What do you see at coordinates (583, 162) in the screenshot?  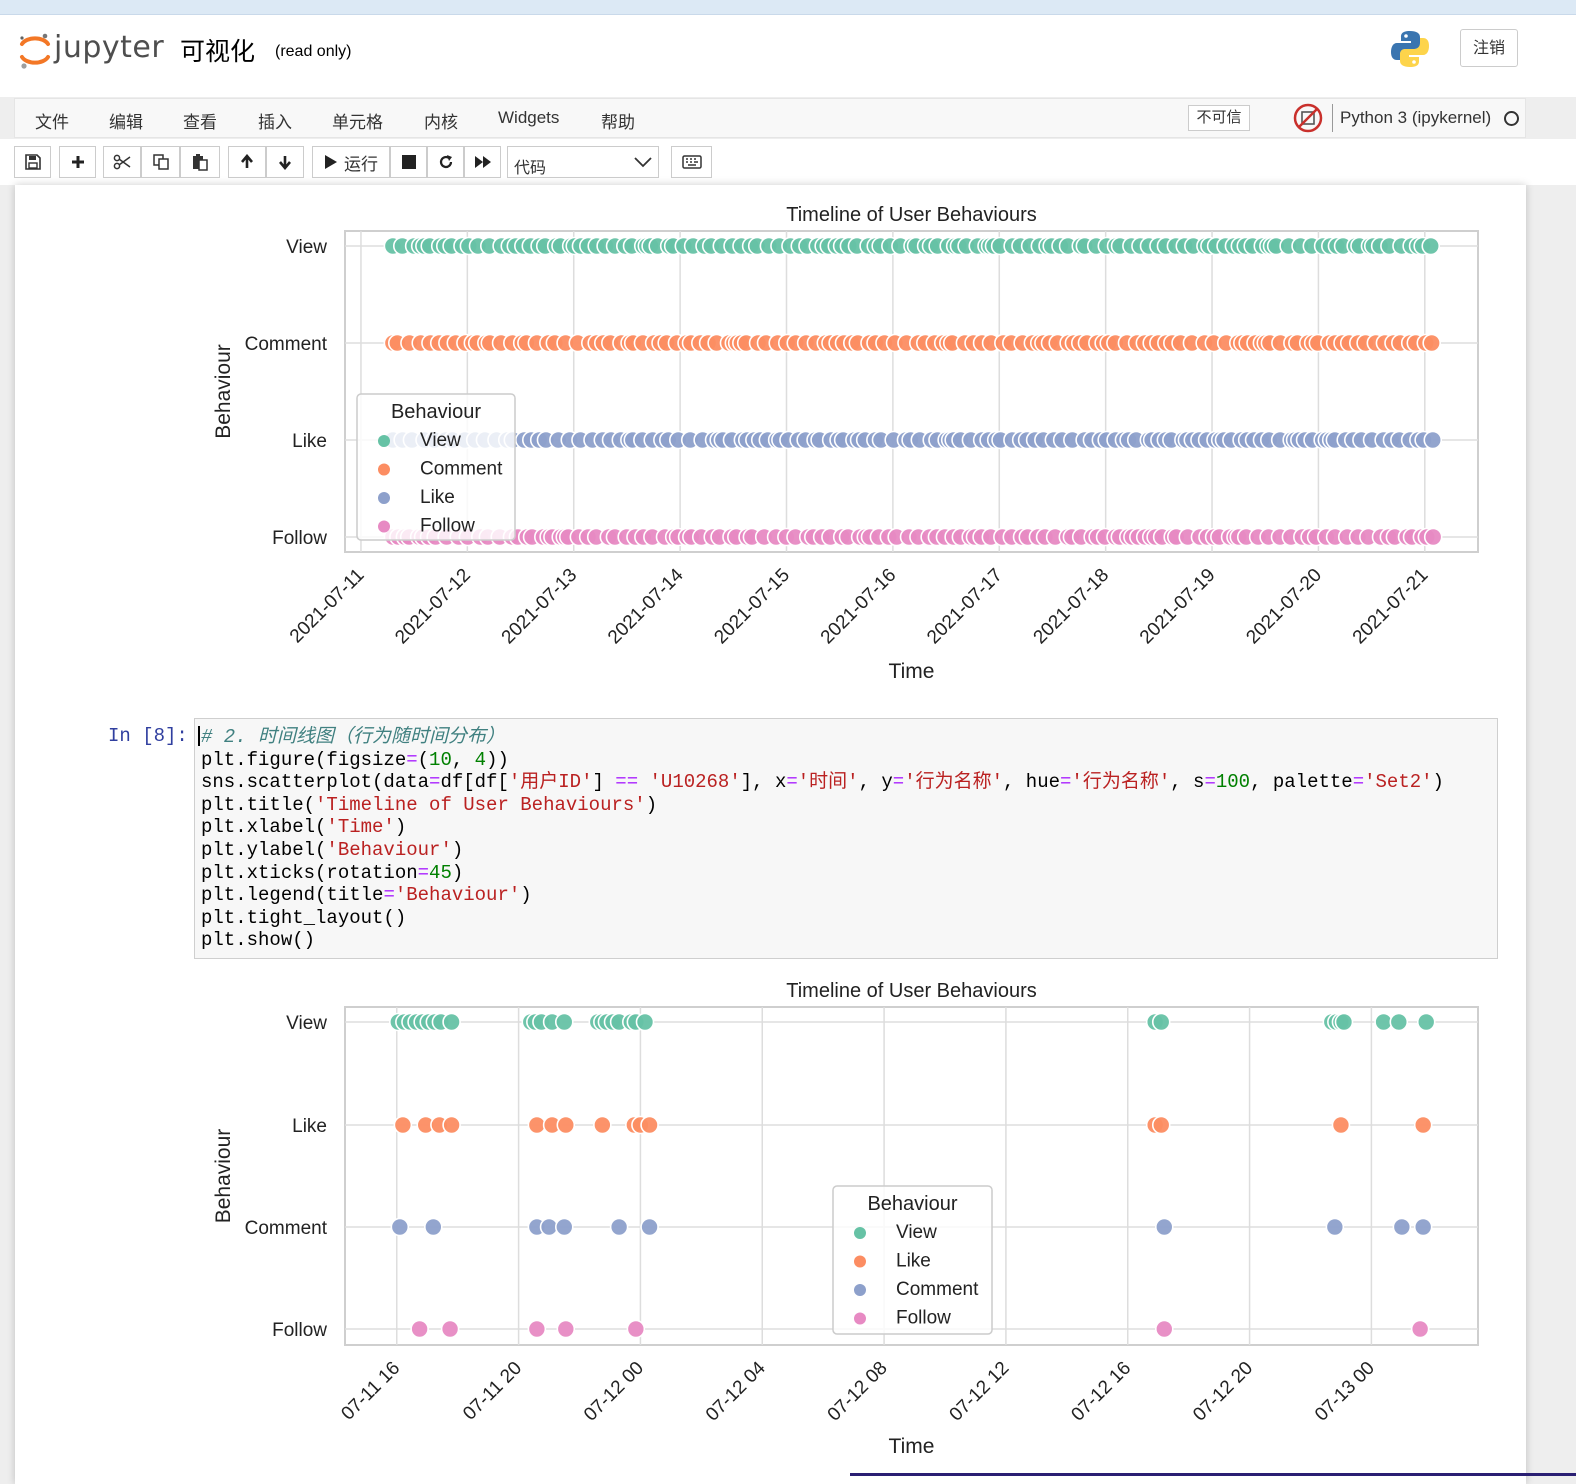 I see `cell-type-select: 代码` at bounding box center [583, 162].